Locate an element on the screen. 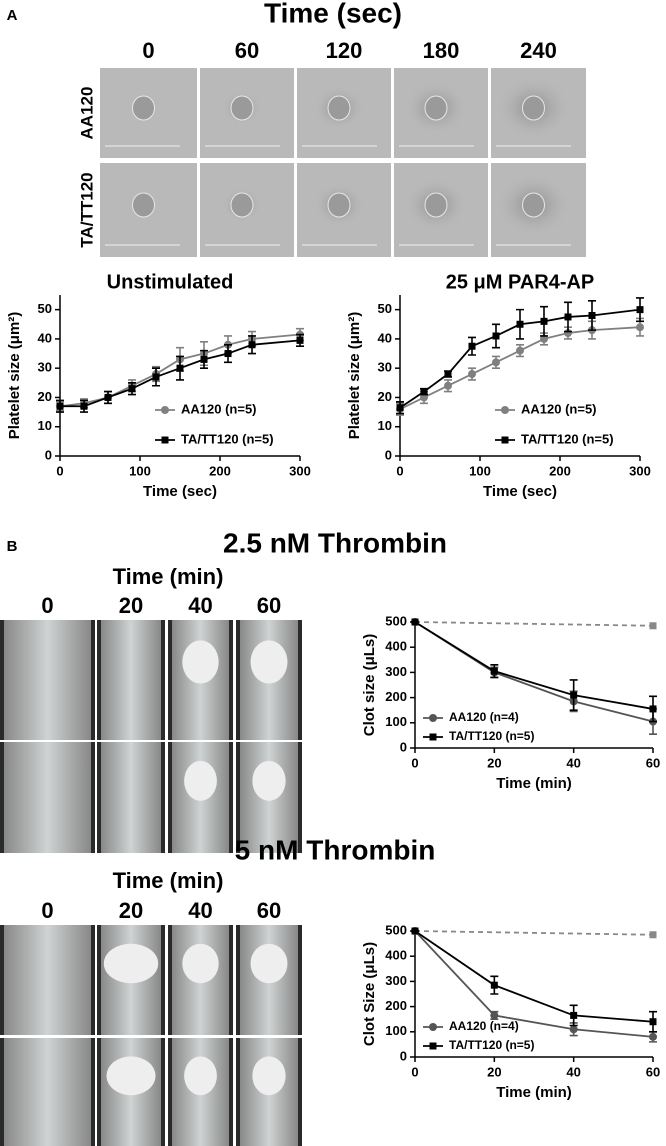 This screenshot has width=666, height=1146. y-tick-label: 10 is located at coordinates (385, 425).